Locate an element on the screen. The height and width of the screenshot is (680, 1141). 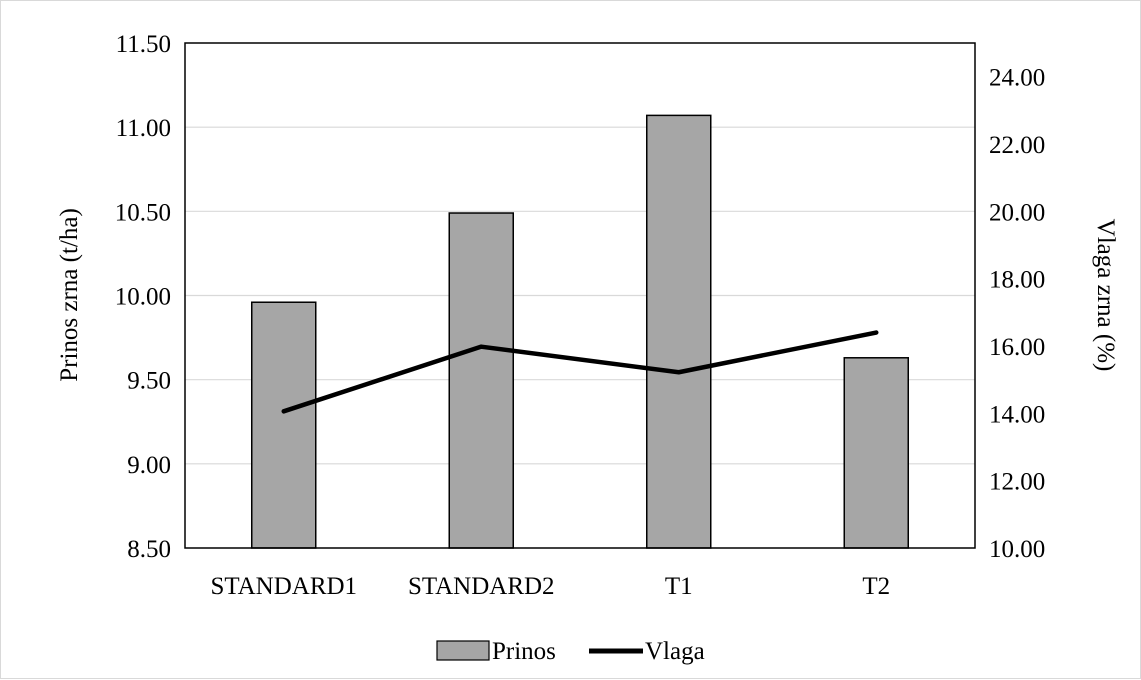
right-axis-title: Vlaga zrna (%) is located at coordinates (1105, 295).